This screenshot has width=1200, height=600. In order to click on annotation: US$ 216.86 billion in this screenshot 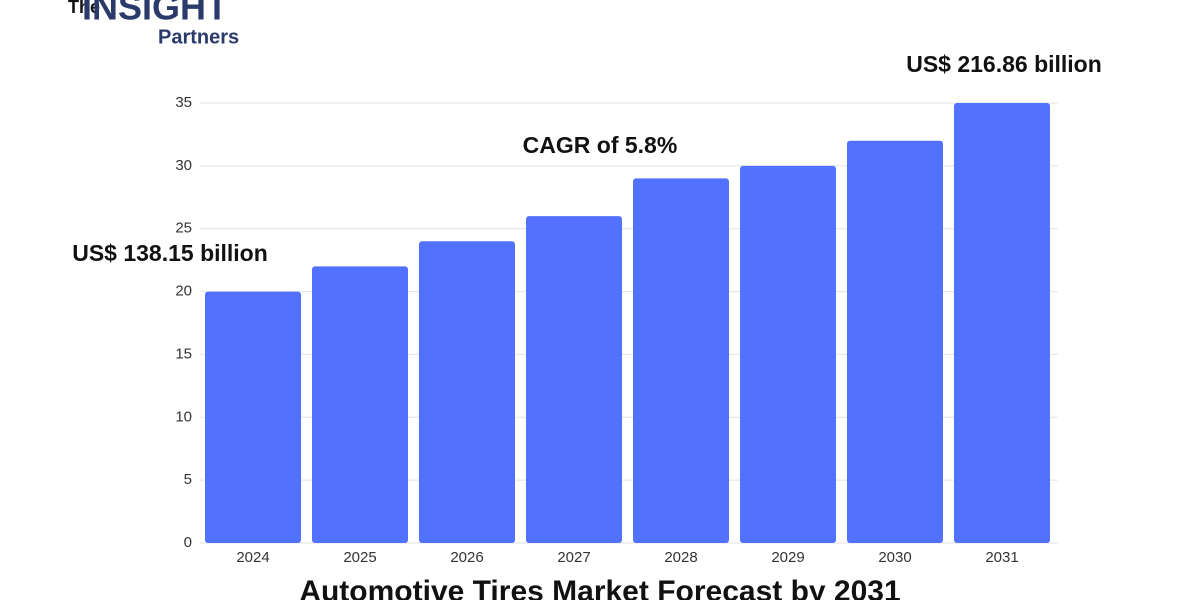, I will do `click(1004, 64)`.